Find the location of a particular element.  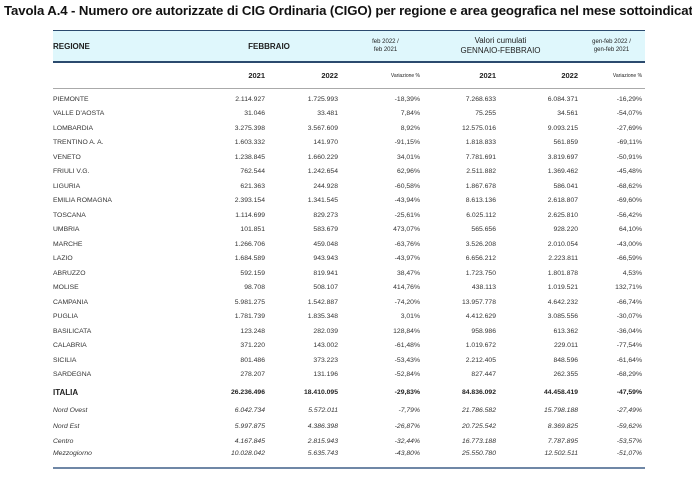

cum-2022: 3.819.697 is located at coordinates (563, 157).